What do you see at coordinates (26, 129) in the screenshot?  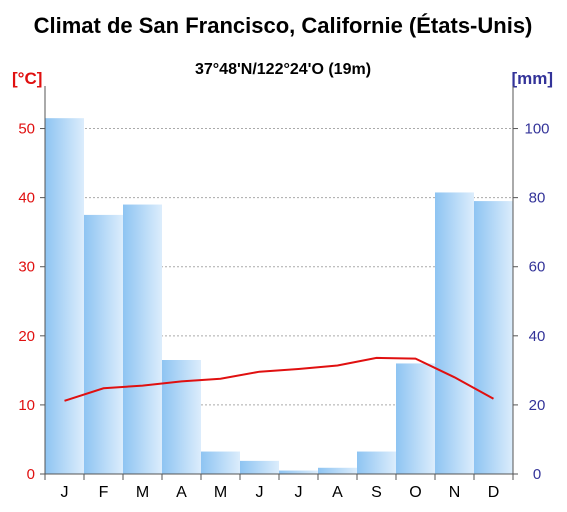 I see `left-tick-label: 50` at bounding box center [26, 129].